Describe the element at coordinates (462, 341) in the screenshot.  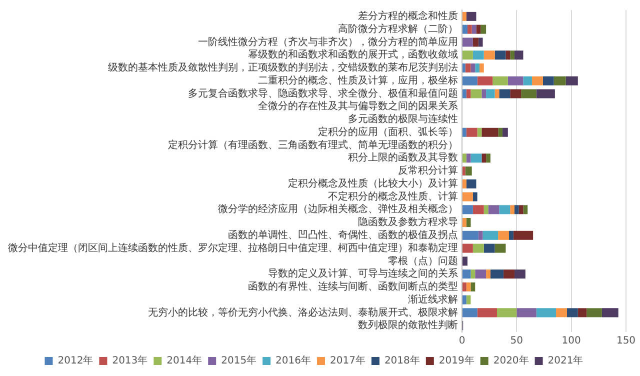
I see `x-tick-label: 0` at that location.